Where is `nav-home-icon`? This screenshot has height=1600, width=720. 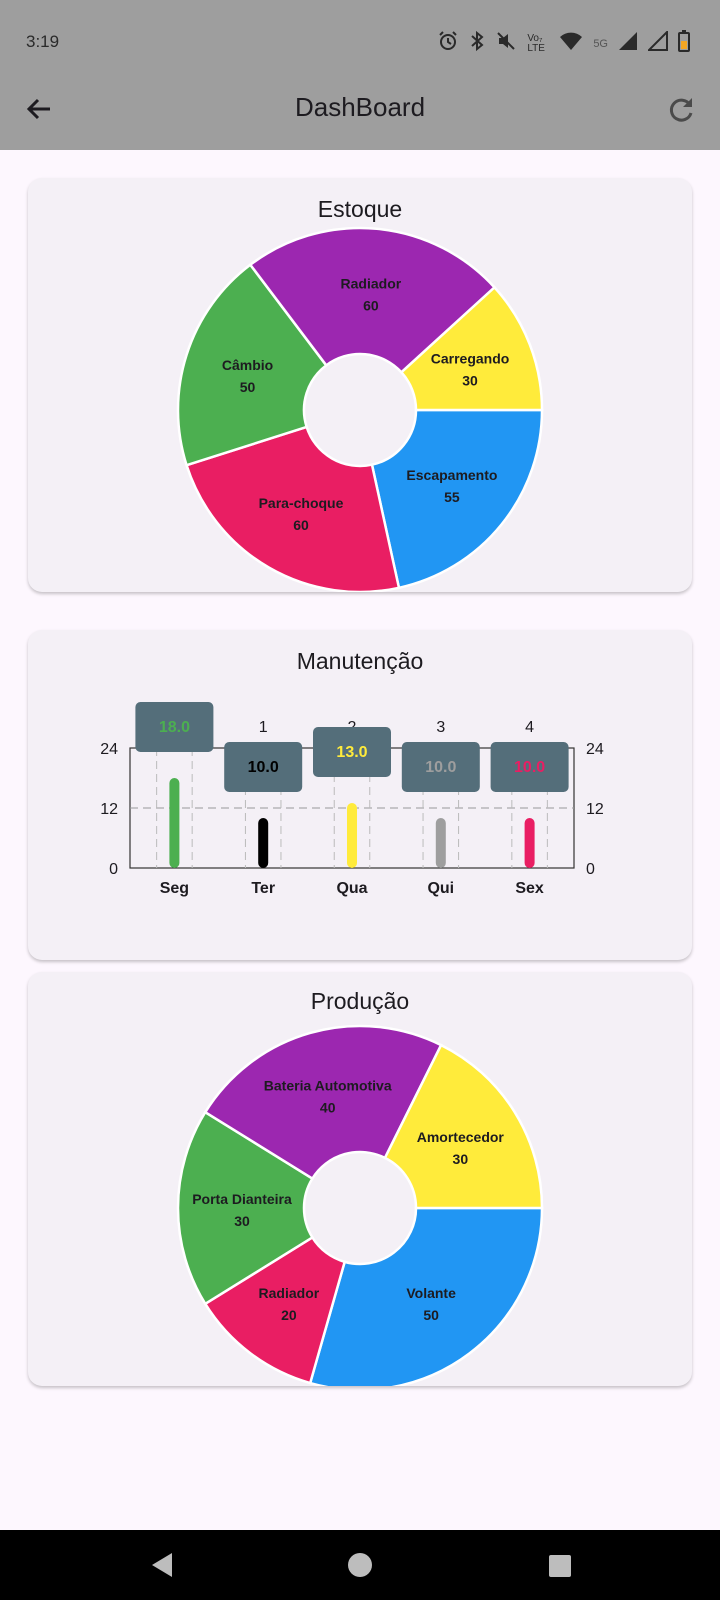 nav-home-icon is located at coordinates (360, 1565).